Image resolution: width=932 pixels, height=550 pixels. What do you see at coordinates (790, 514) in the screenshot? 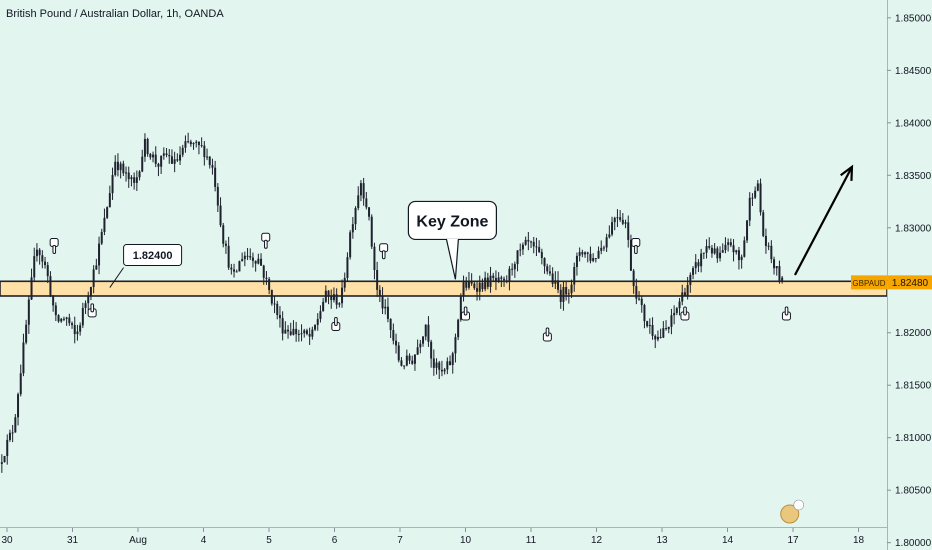
I see `event-badge-icon` at bounding box center [790, 514].